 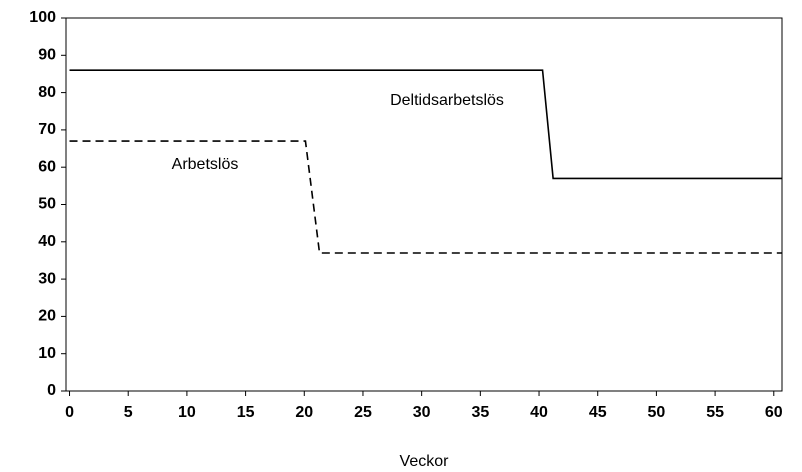 I want to click on y-tick-label: 90, so click(x=47, y=55).